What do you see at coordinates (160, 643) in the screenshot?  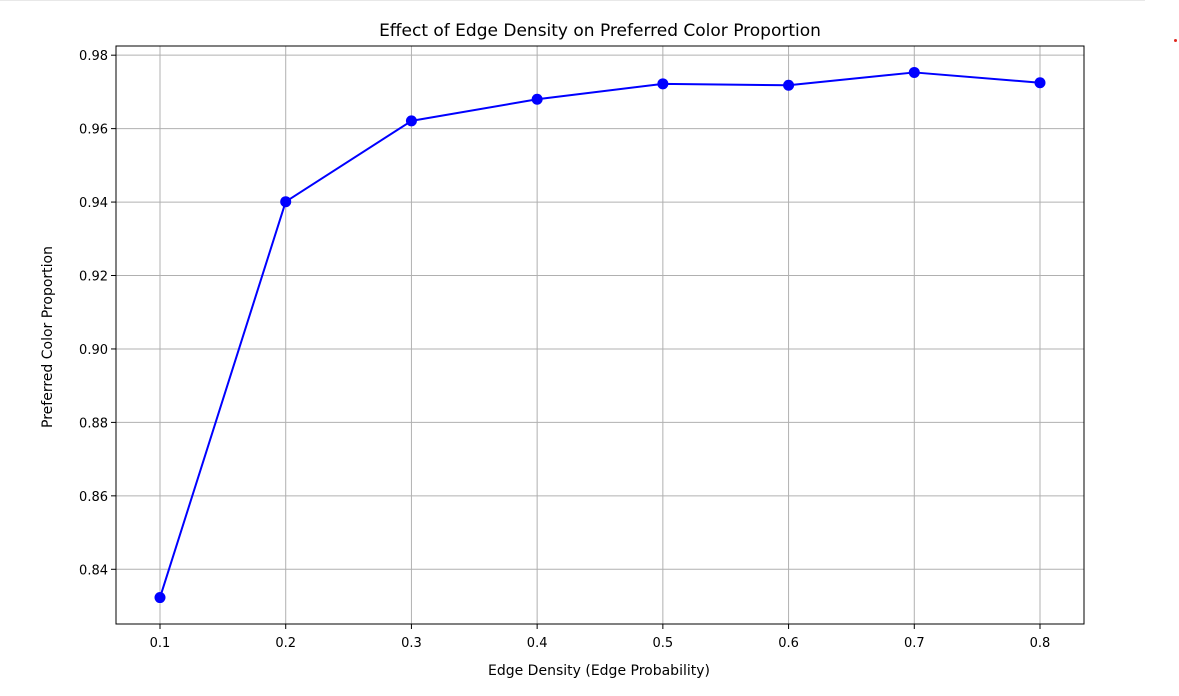 I see `x-tick-label: 0.1` at bounding box center [160, 643].